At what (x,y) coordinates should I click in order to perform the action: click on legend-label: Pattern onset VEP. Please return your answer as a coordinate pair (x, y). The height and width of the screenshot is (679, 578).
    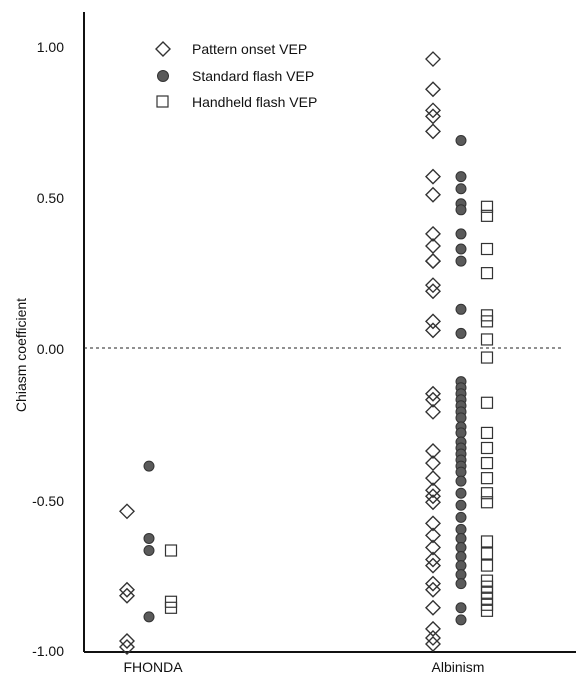
    Looking at the image, I should click on (249, 49).